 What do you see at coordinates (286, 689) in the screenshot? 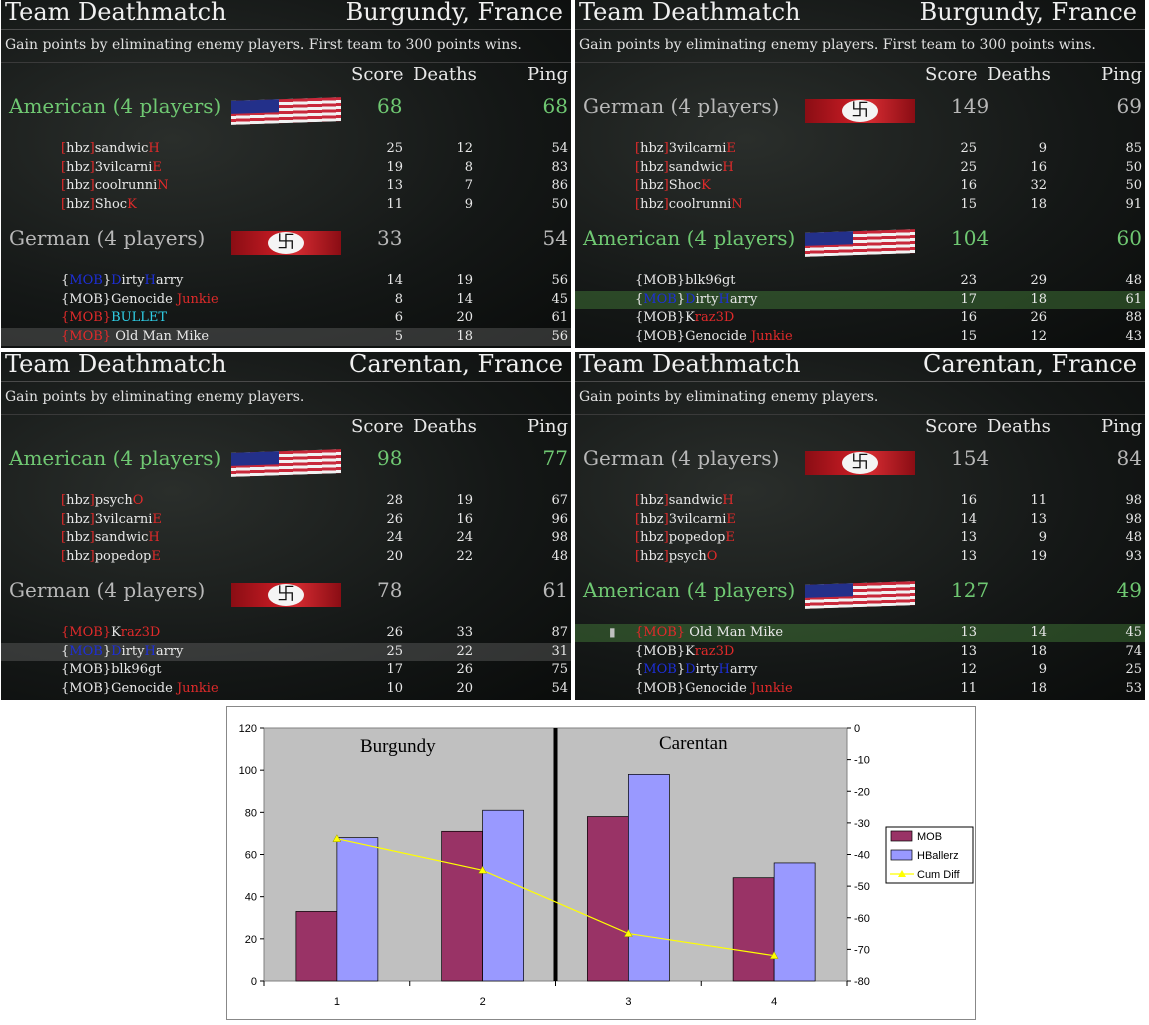
I see `player-row: {MOB}Genocide Junkie 10 20 54` at bounding box center [286, 689].